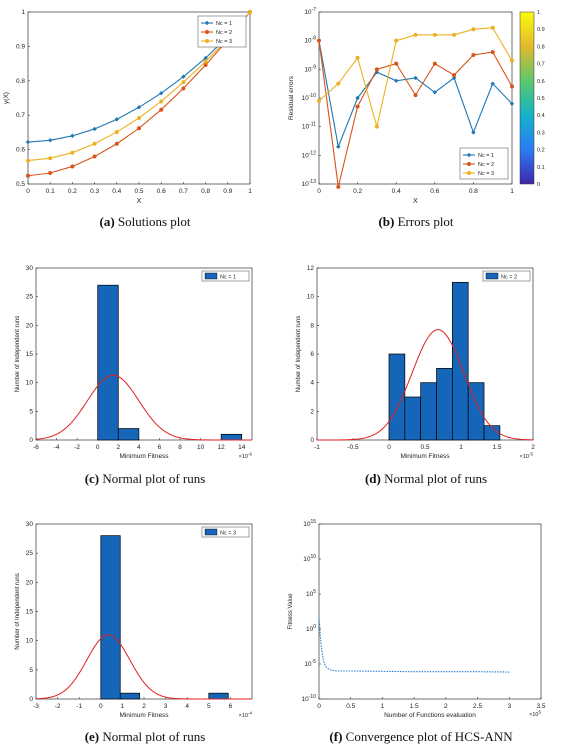  What do you see at coordinates (211, 532) in the screenshot?
I see `legend-swatch` at bounding box center [211, 532].